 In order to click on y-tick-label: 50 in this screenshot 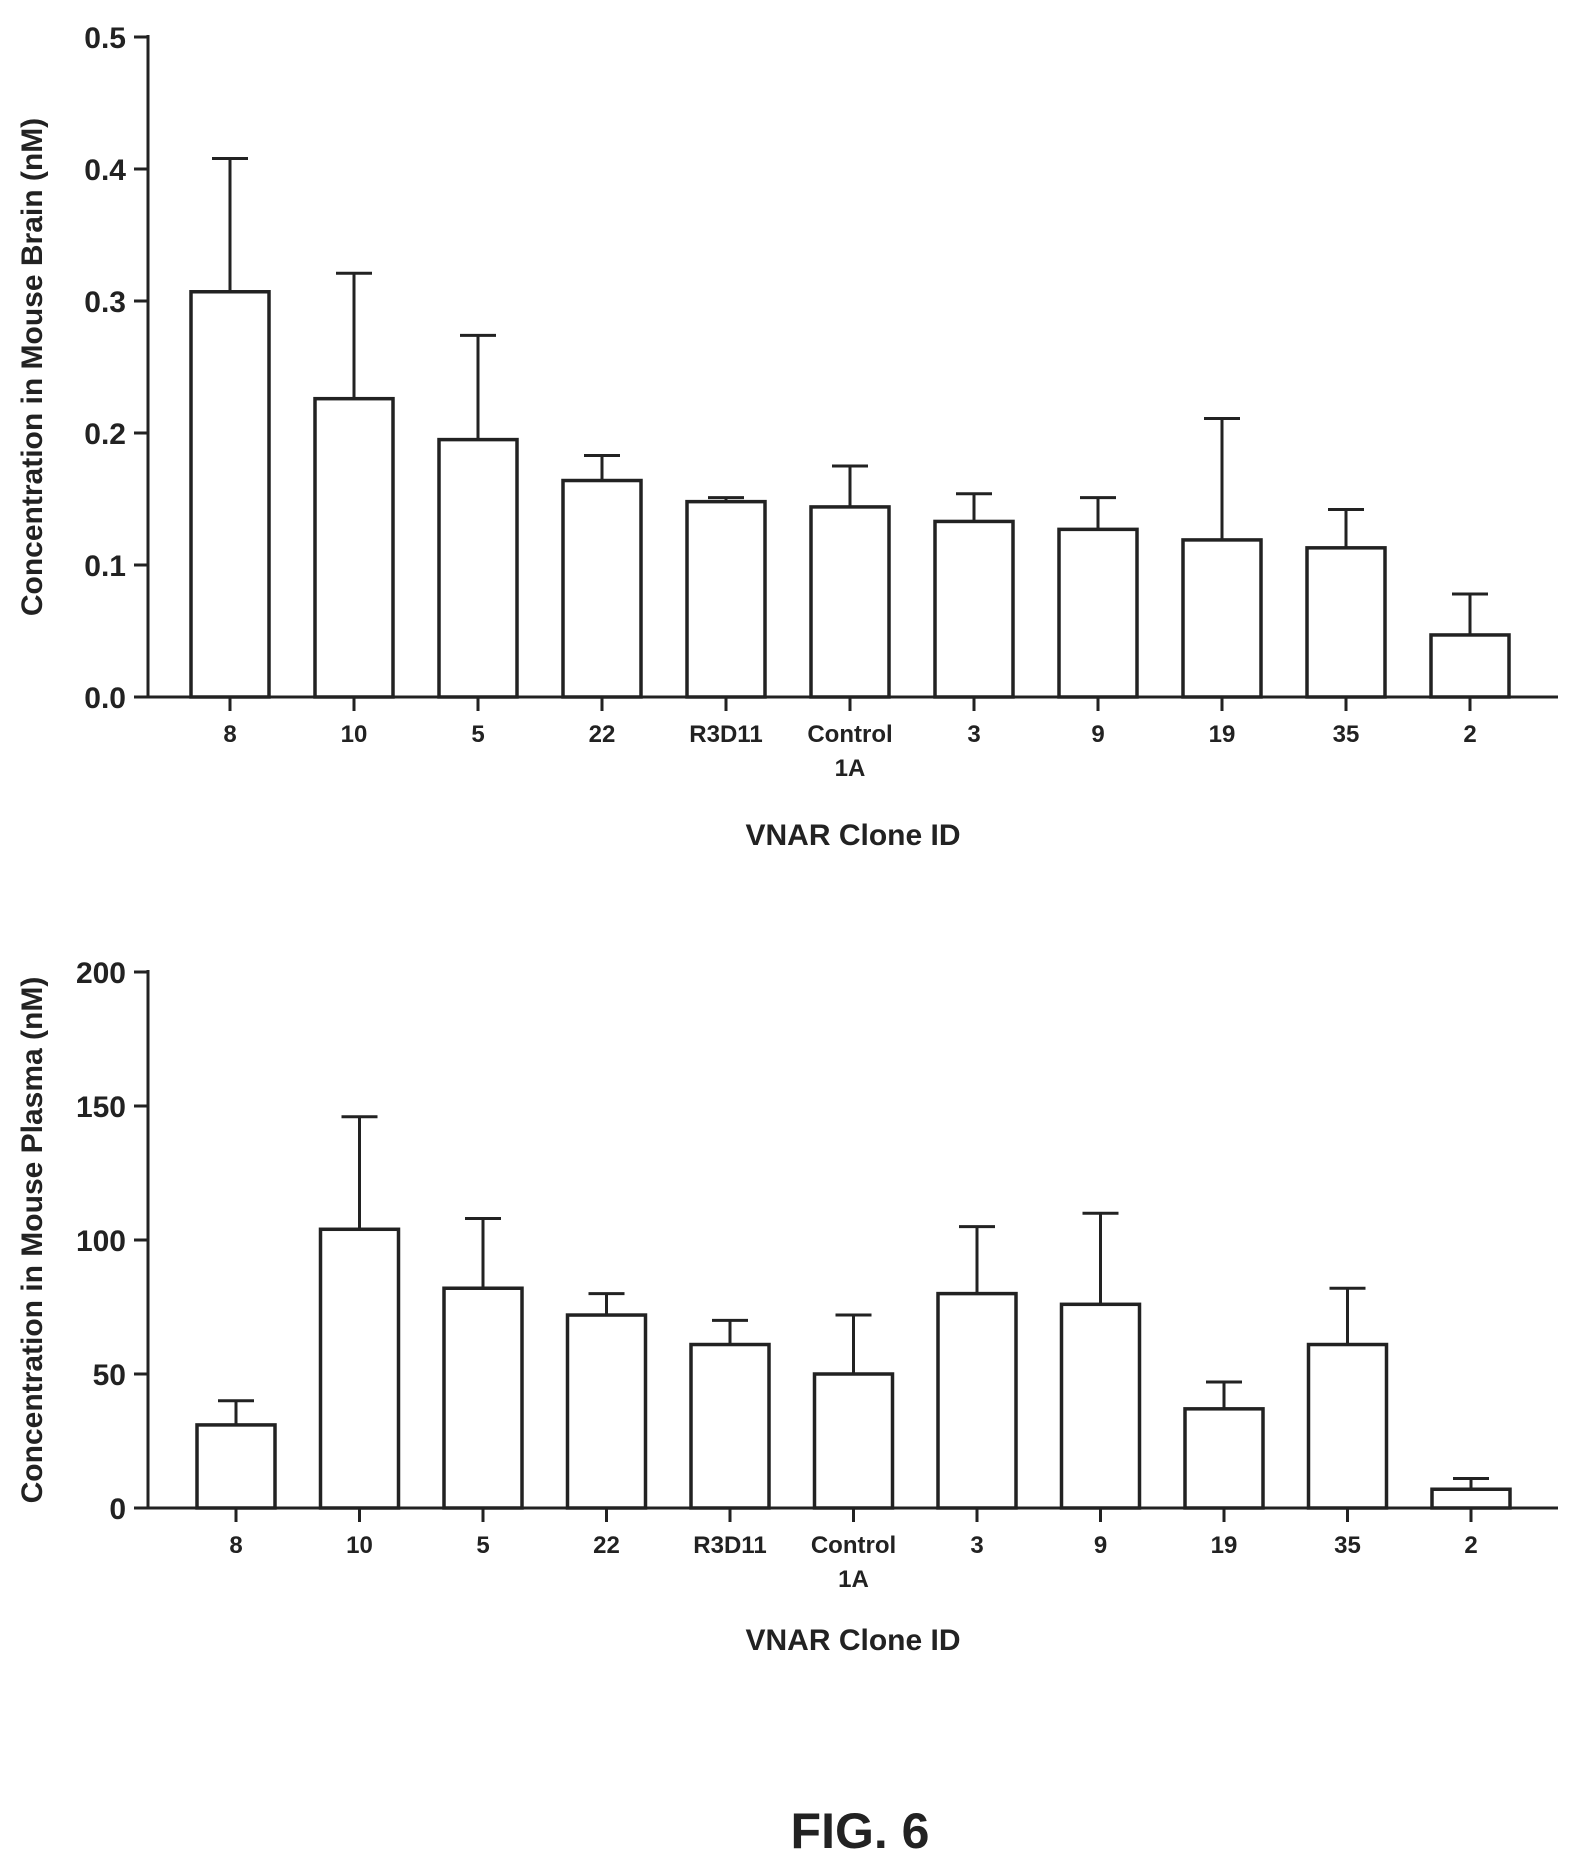, I will do `click(109, 1375)`.